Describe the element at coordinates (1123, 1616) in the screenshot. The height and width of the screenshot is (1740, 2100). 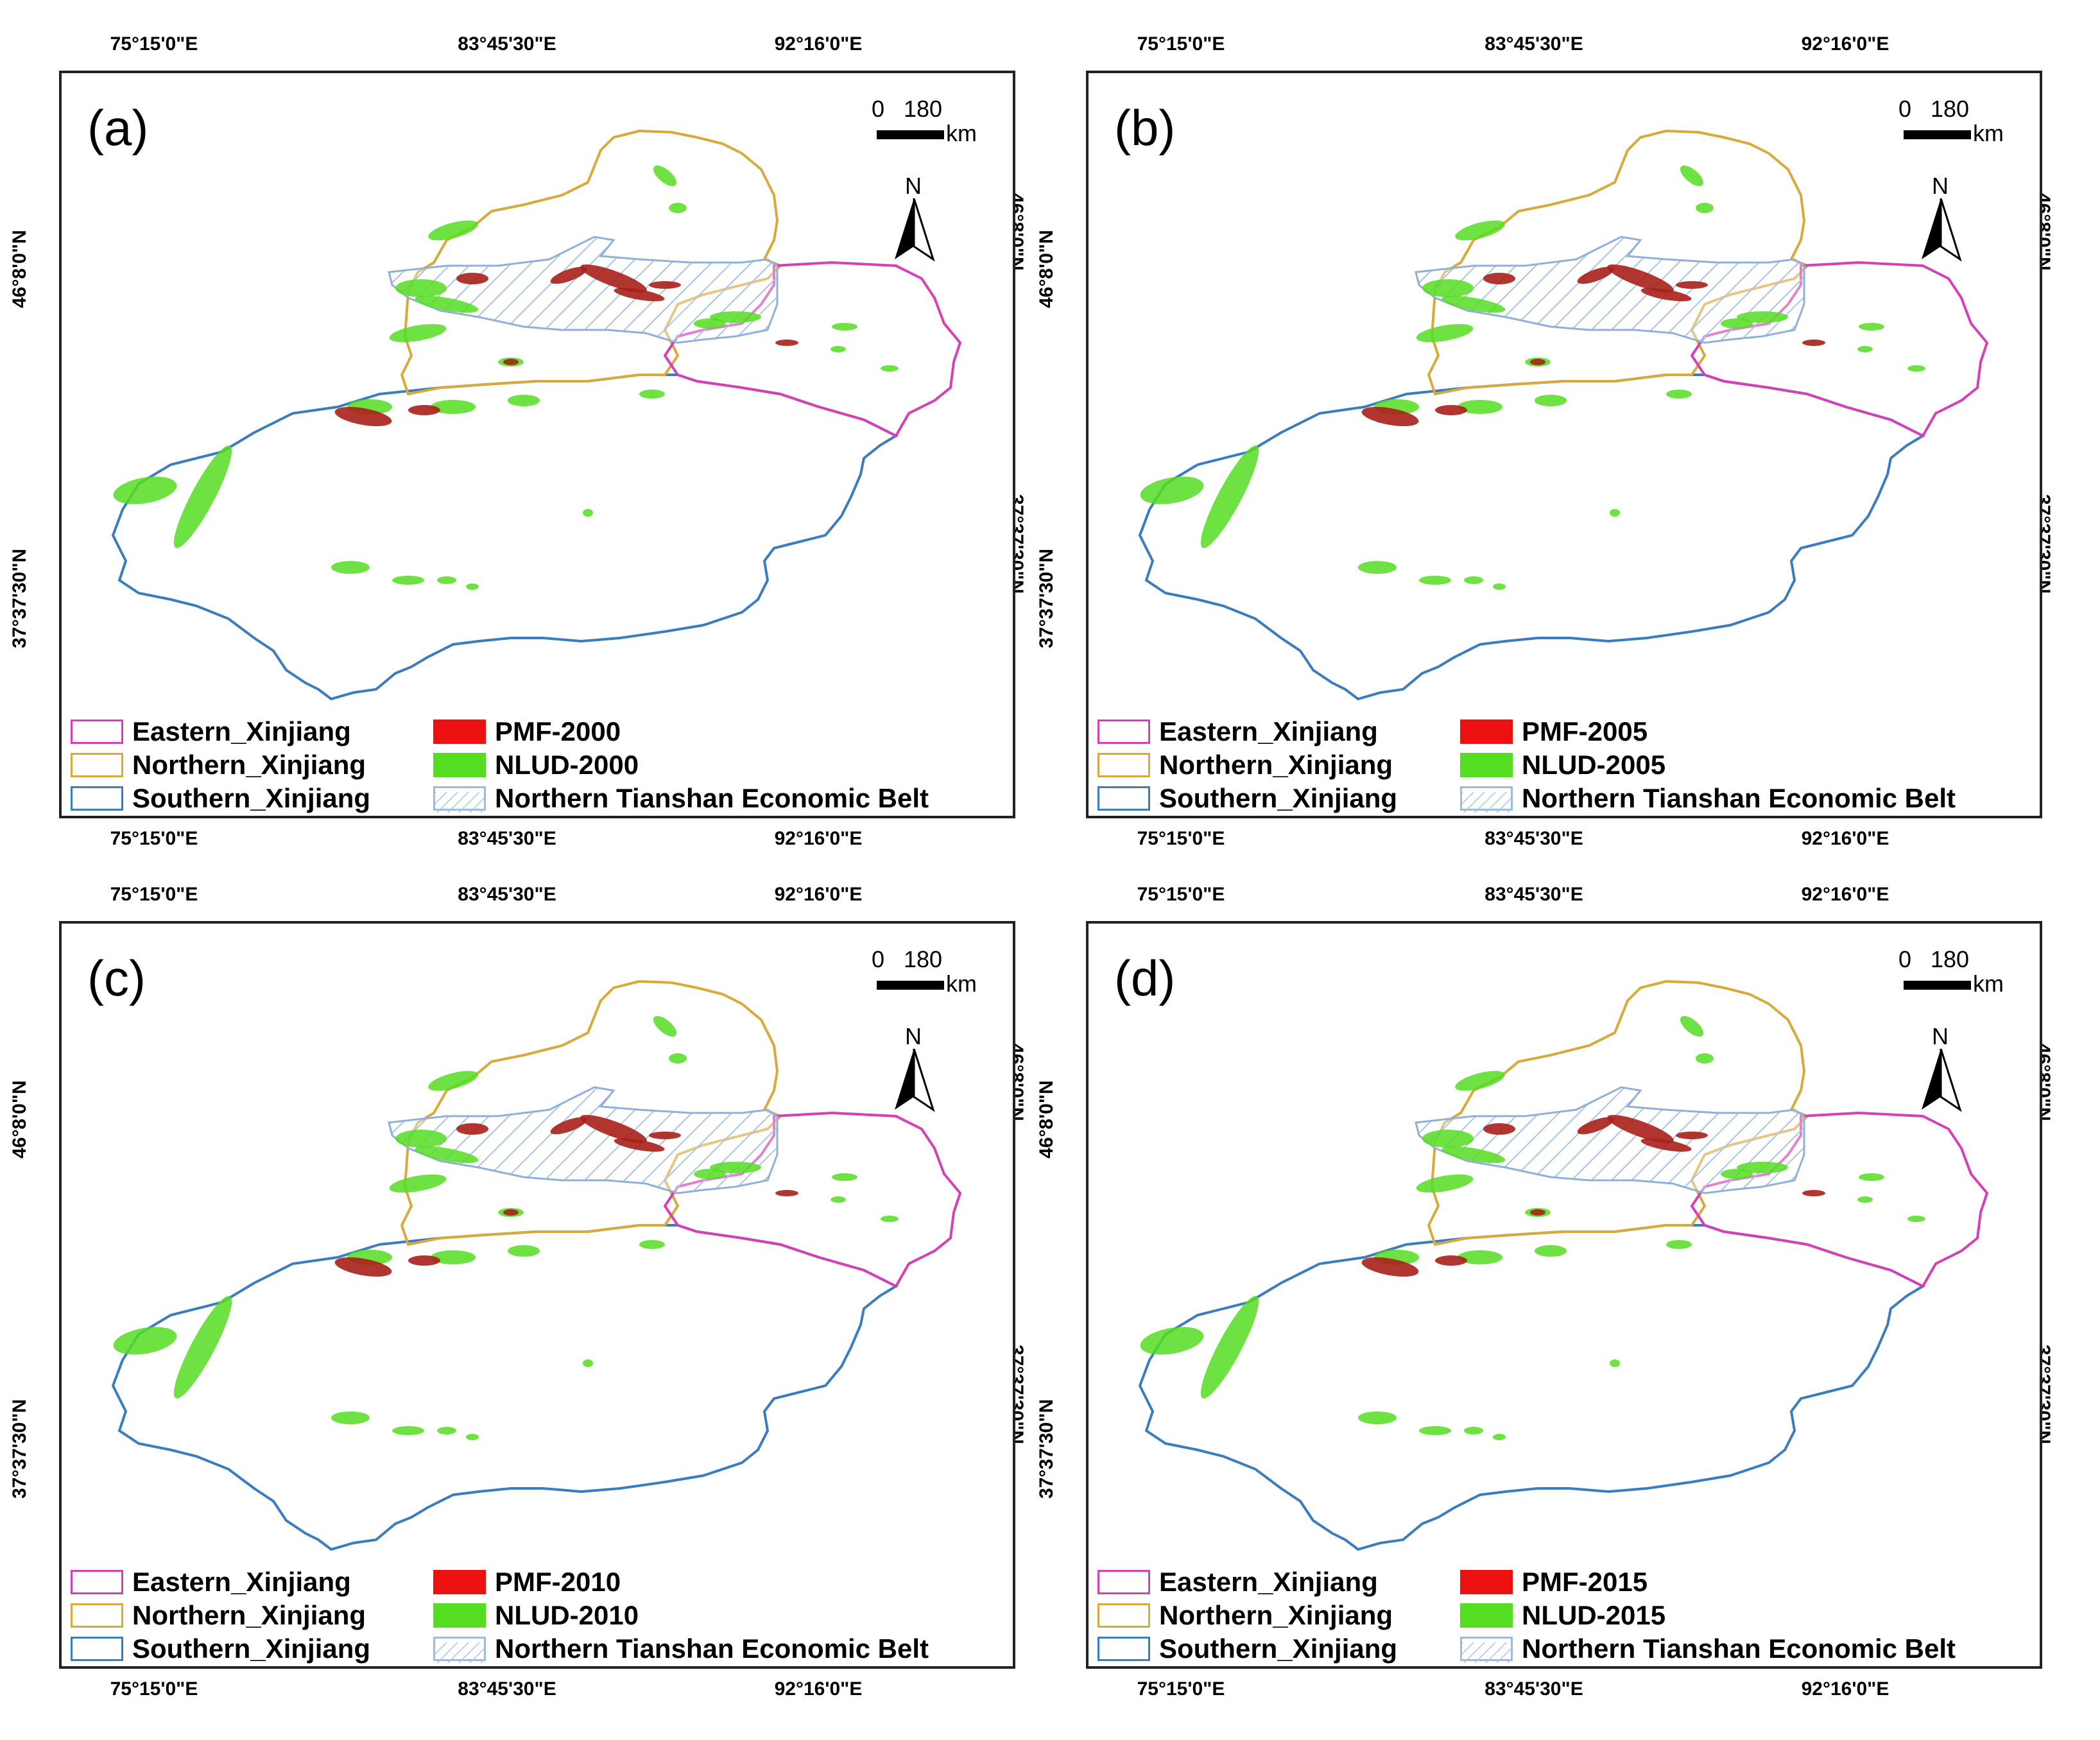
I see `legend-swatch-northern` at that location.